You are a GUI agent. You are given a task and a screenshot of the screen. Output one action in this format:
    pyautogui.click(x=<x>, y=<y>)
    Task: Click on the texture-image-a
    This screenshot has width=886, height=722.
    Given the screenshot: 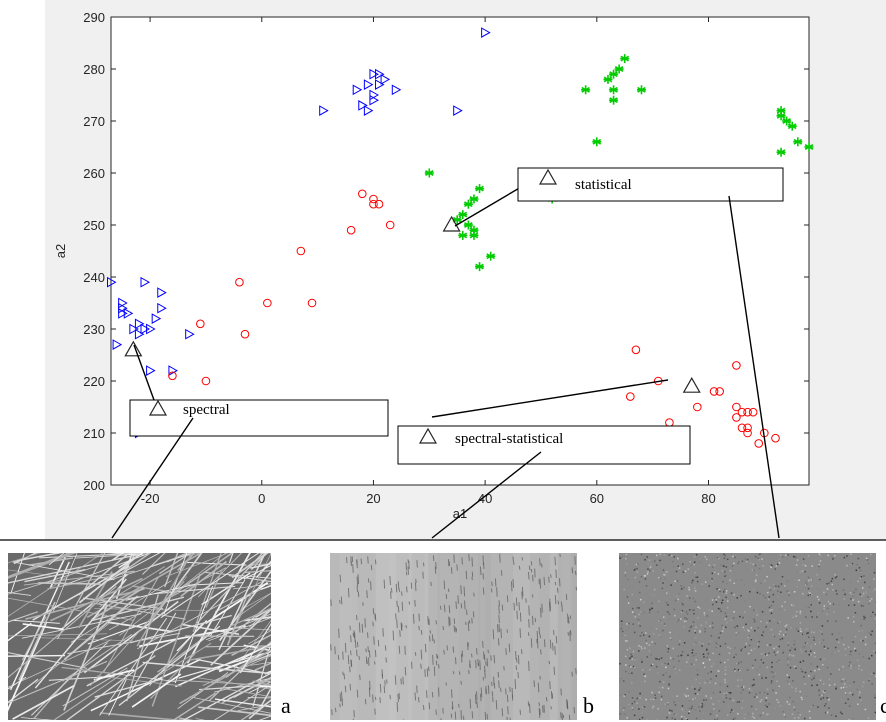 What is the action you would take?
    pyautogui.click(x=139, y=636)
    